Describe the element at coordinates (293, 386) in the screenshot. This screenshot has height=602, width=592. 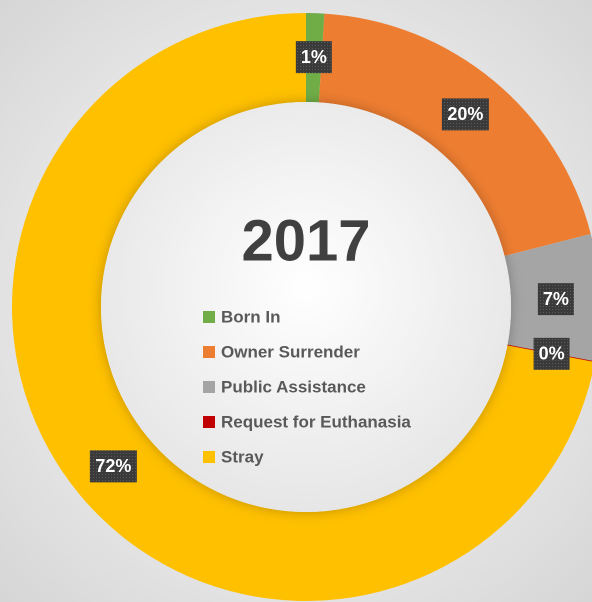
I see `legend-label: Public Assistance` at that location.